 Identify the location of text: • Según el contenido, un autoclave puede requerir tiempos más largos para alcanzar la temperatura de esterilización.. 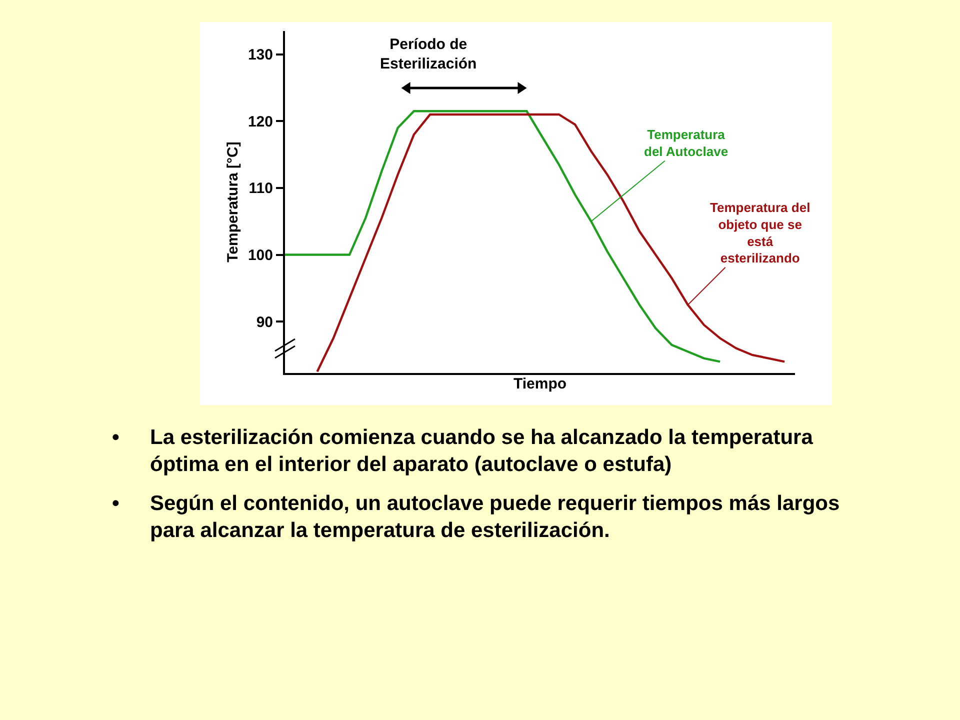
(476, 517).